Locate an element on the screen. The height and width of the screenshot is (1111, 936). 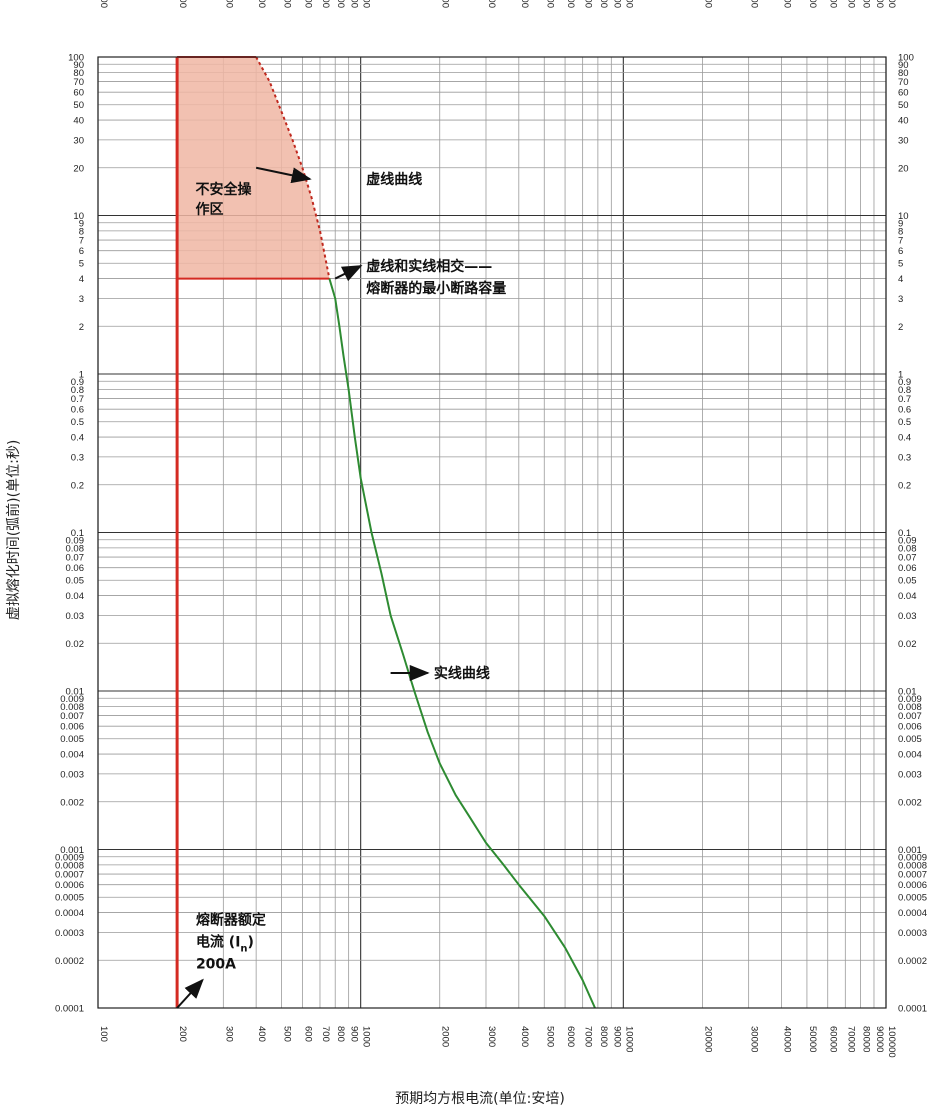
y-tick-label-right: 0.001 is located at coordinates (910, 850).